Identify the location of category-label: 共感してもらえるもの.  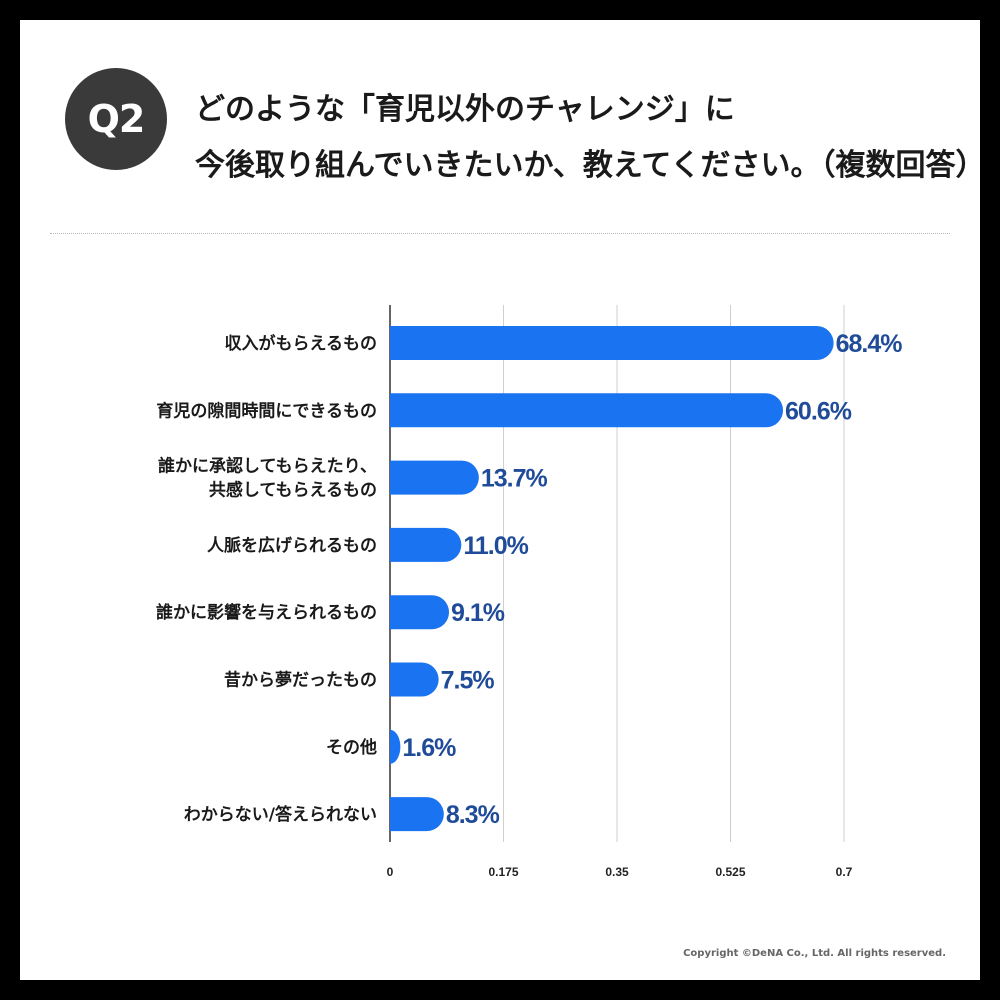
(293, 490).